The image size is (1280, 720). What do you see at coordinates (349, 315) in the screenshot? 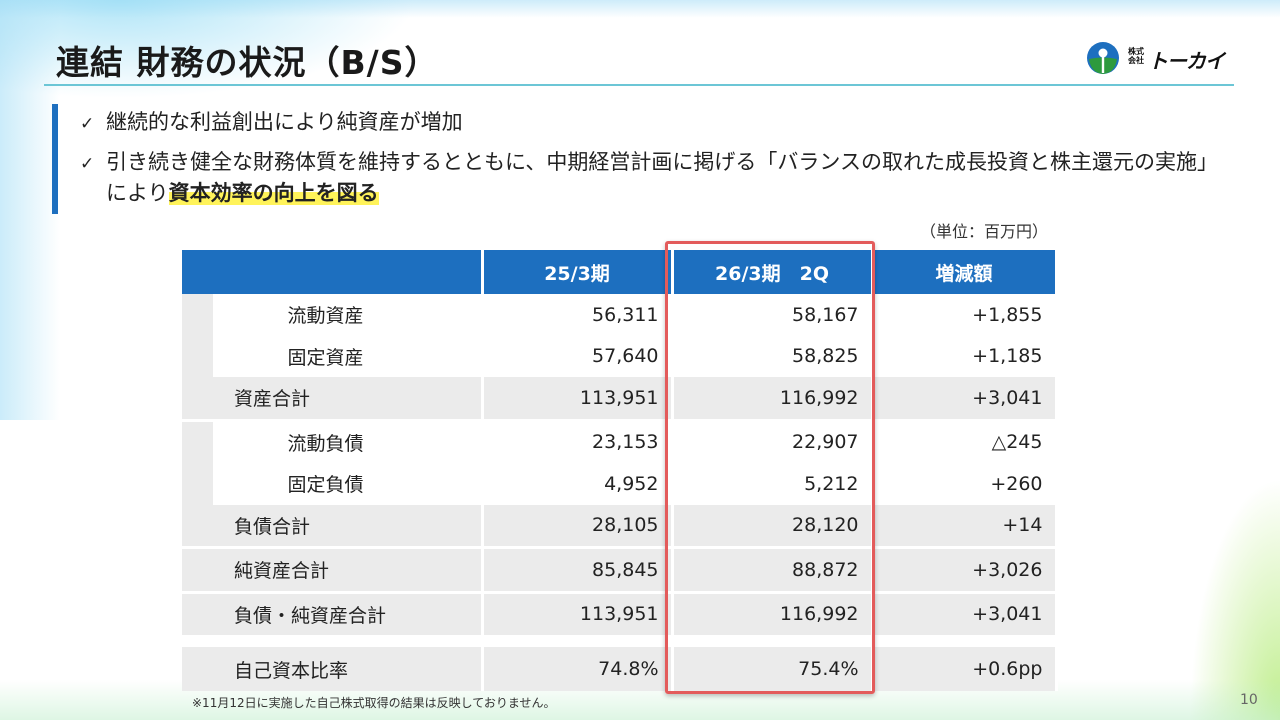
I see `row-label: 流動資産` at bounding box center [349, 315].